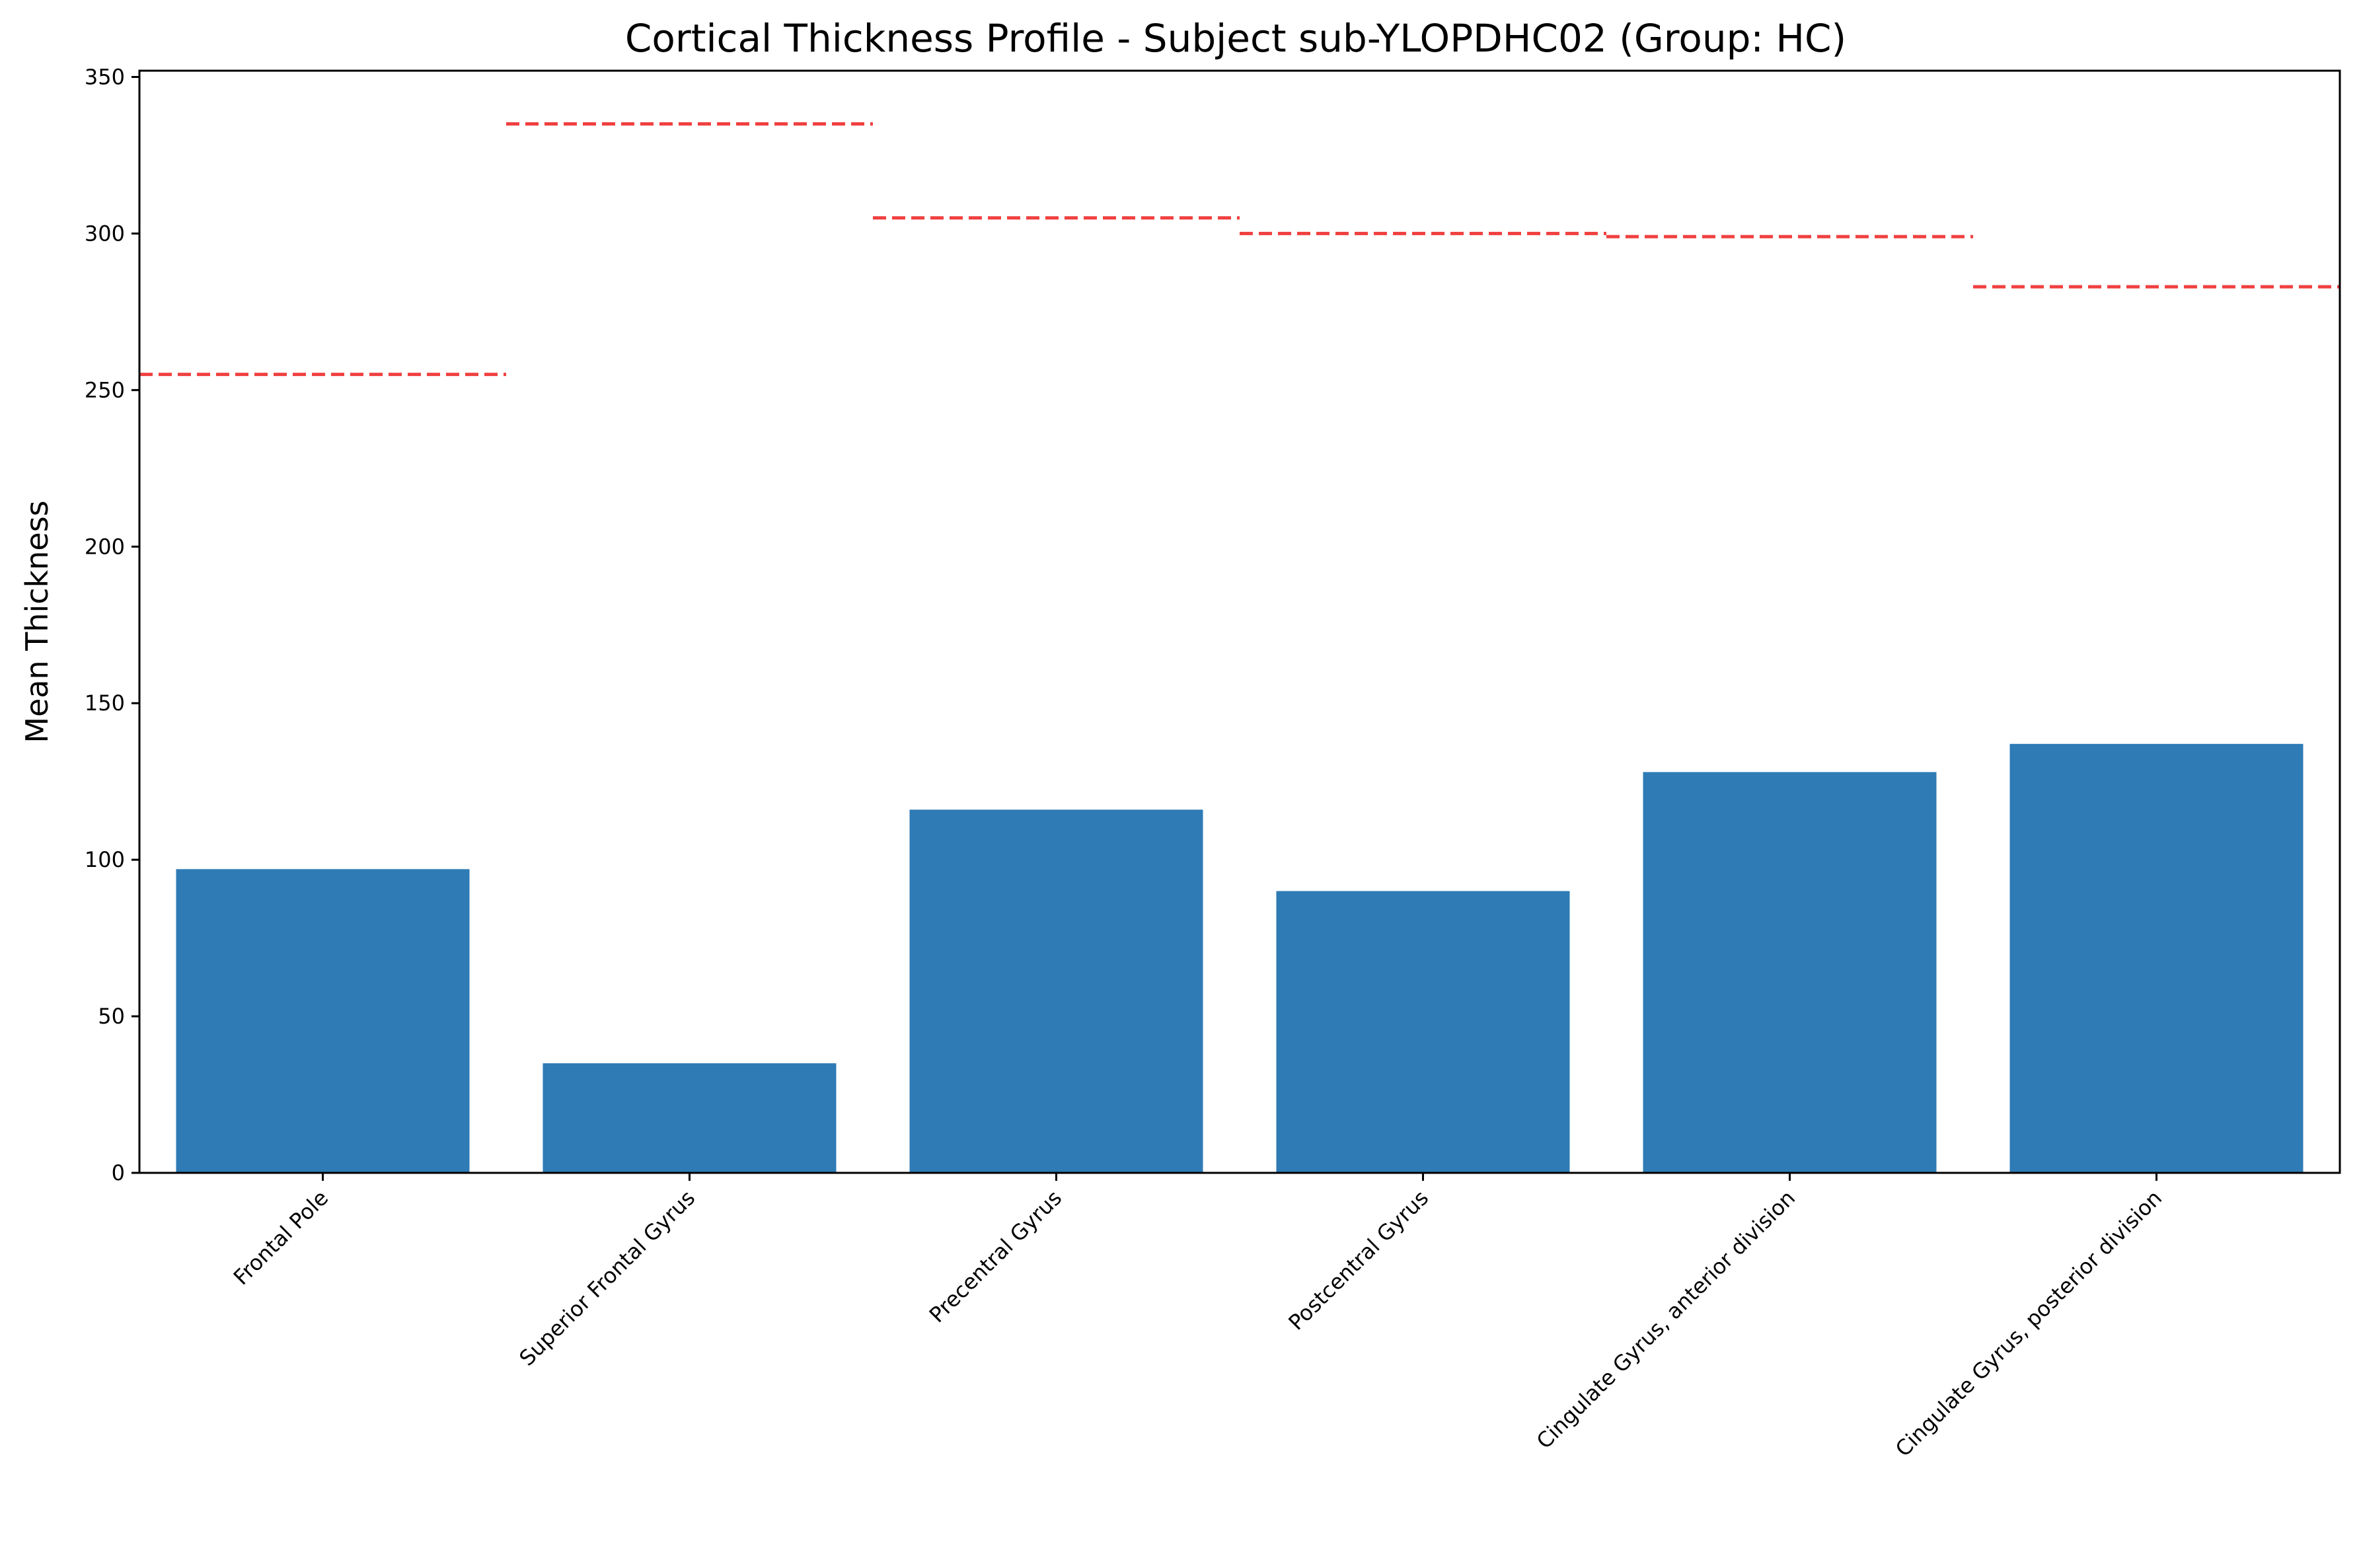 The height and width of the screenshot is (1568, 2359). I want to click on y-tick-label-7: 350, so click(105, 76).